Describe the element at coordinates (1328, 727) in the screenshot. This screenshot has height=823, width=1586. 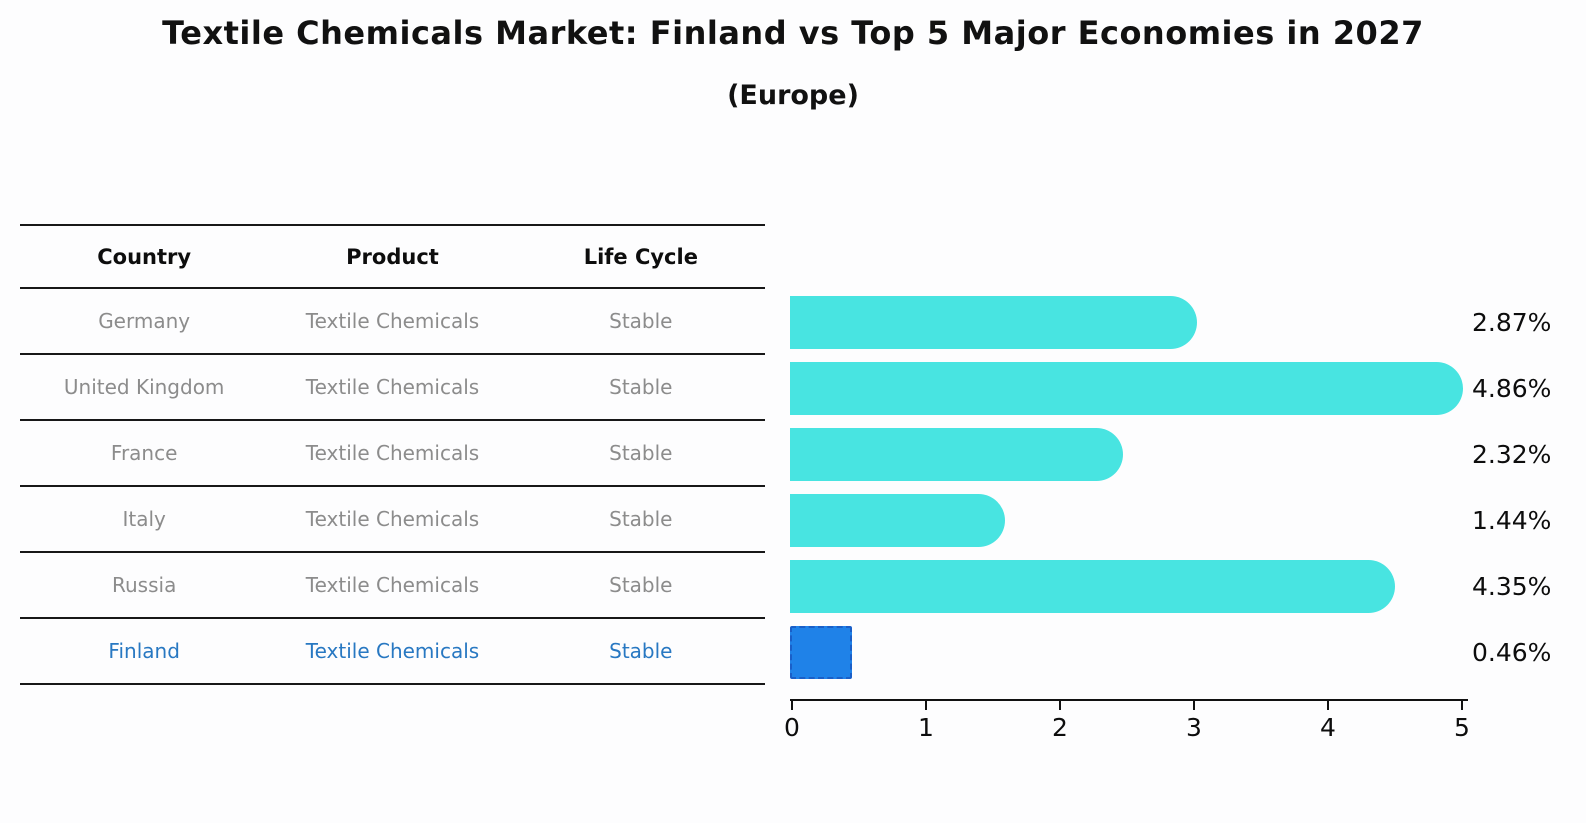
I see `x-axis-tick-label: 4` at that location.